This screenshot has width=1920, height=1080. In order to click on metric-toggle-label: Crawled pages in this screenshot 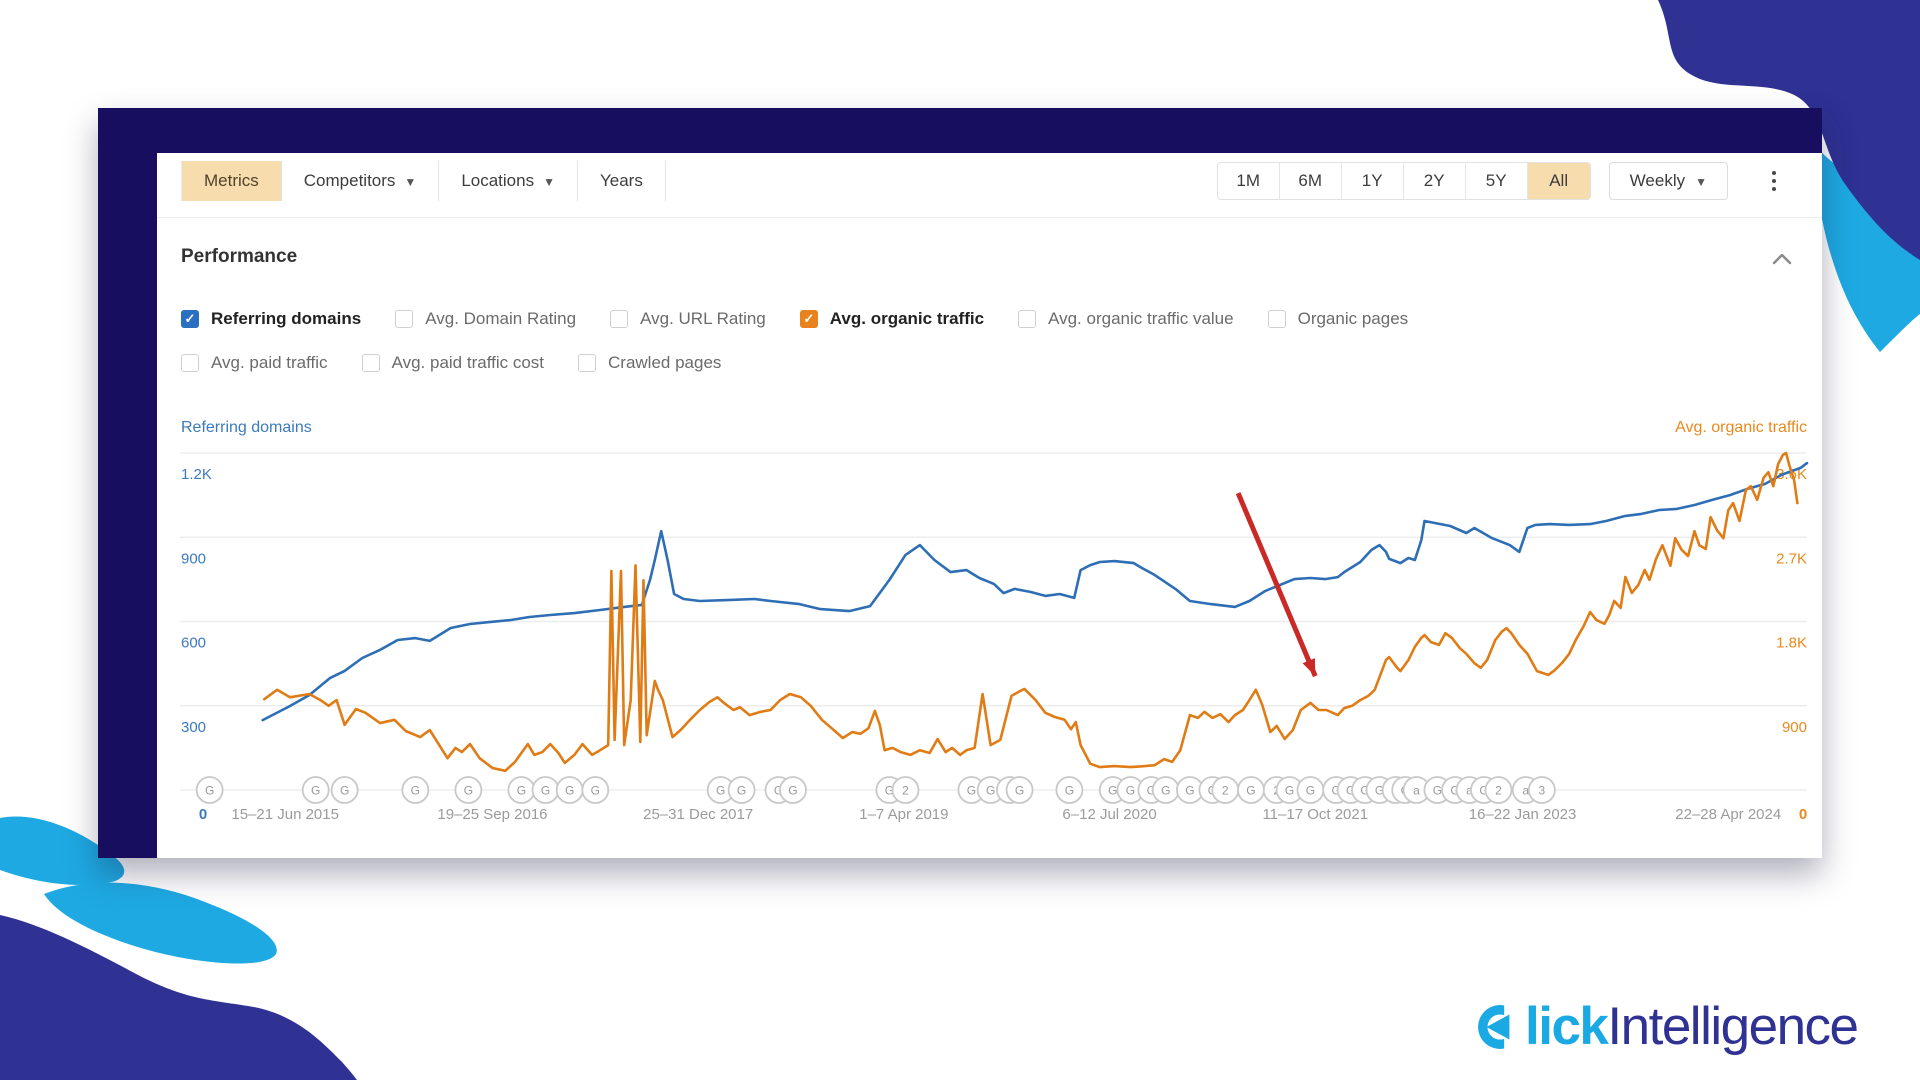, I will do `click(665, 362)`.